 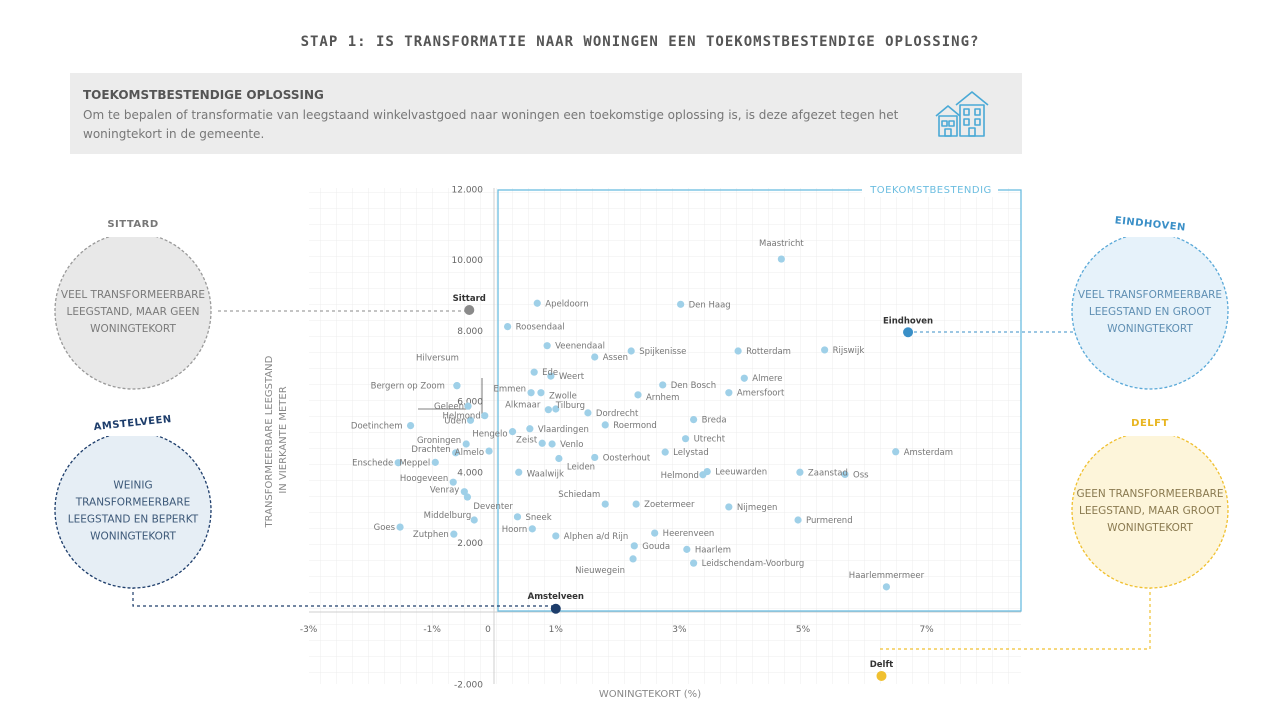 I want to click on data-label: Oosterhout, so click(x=627, y=458).